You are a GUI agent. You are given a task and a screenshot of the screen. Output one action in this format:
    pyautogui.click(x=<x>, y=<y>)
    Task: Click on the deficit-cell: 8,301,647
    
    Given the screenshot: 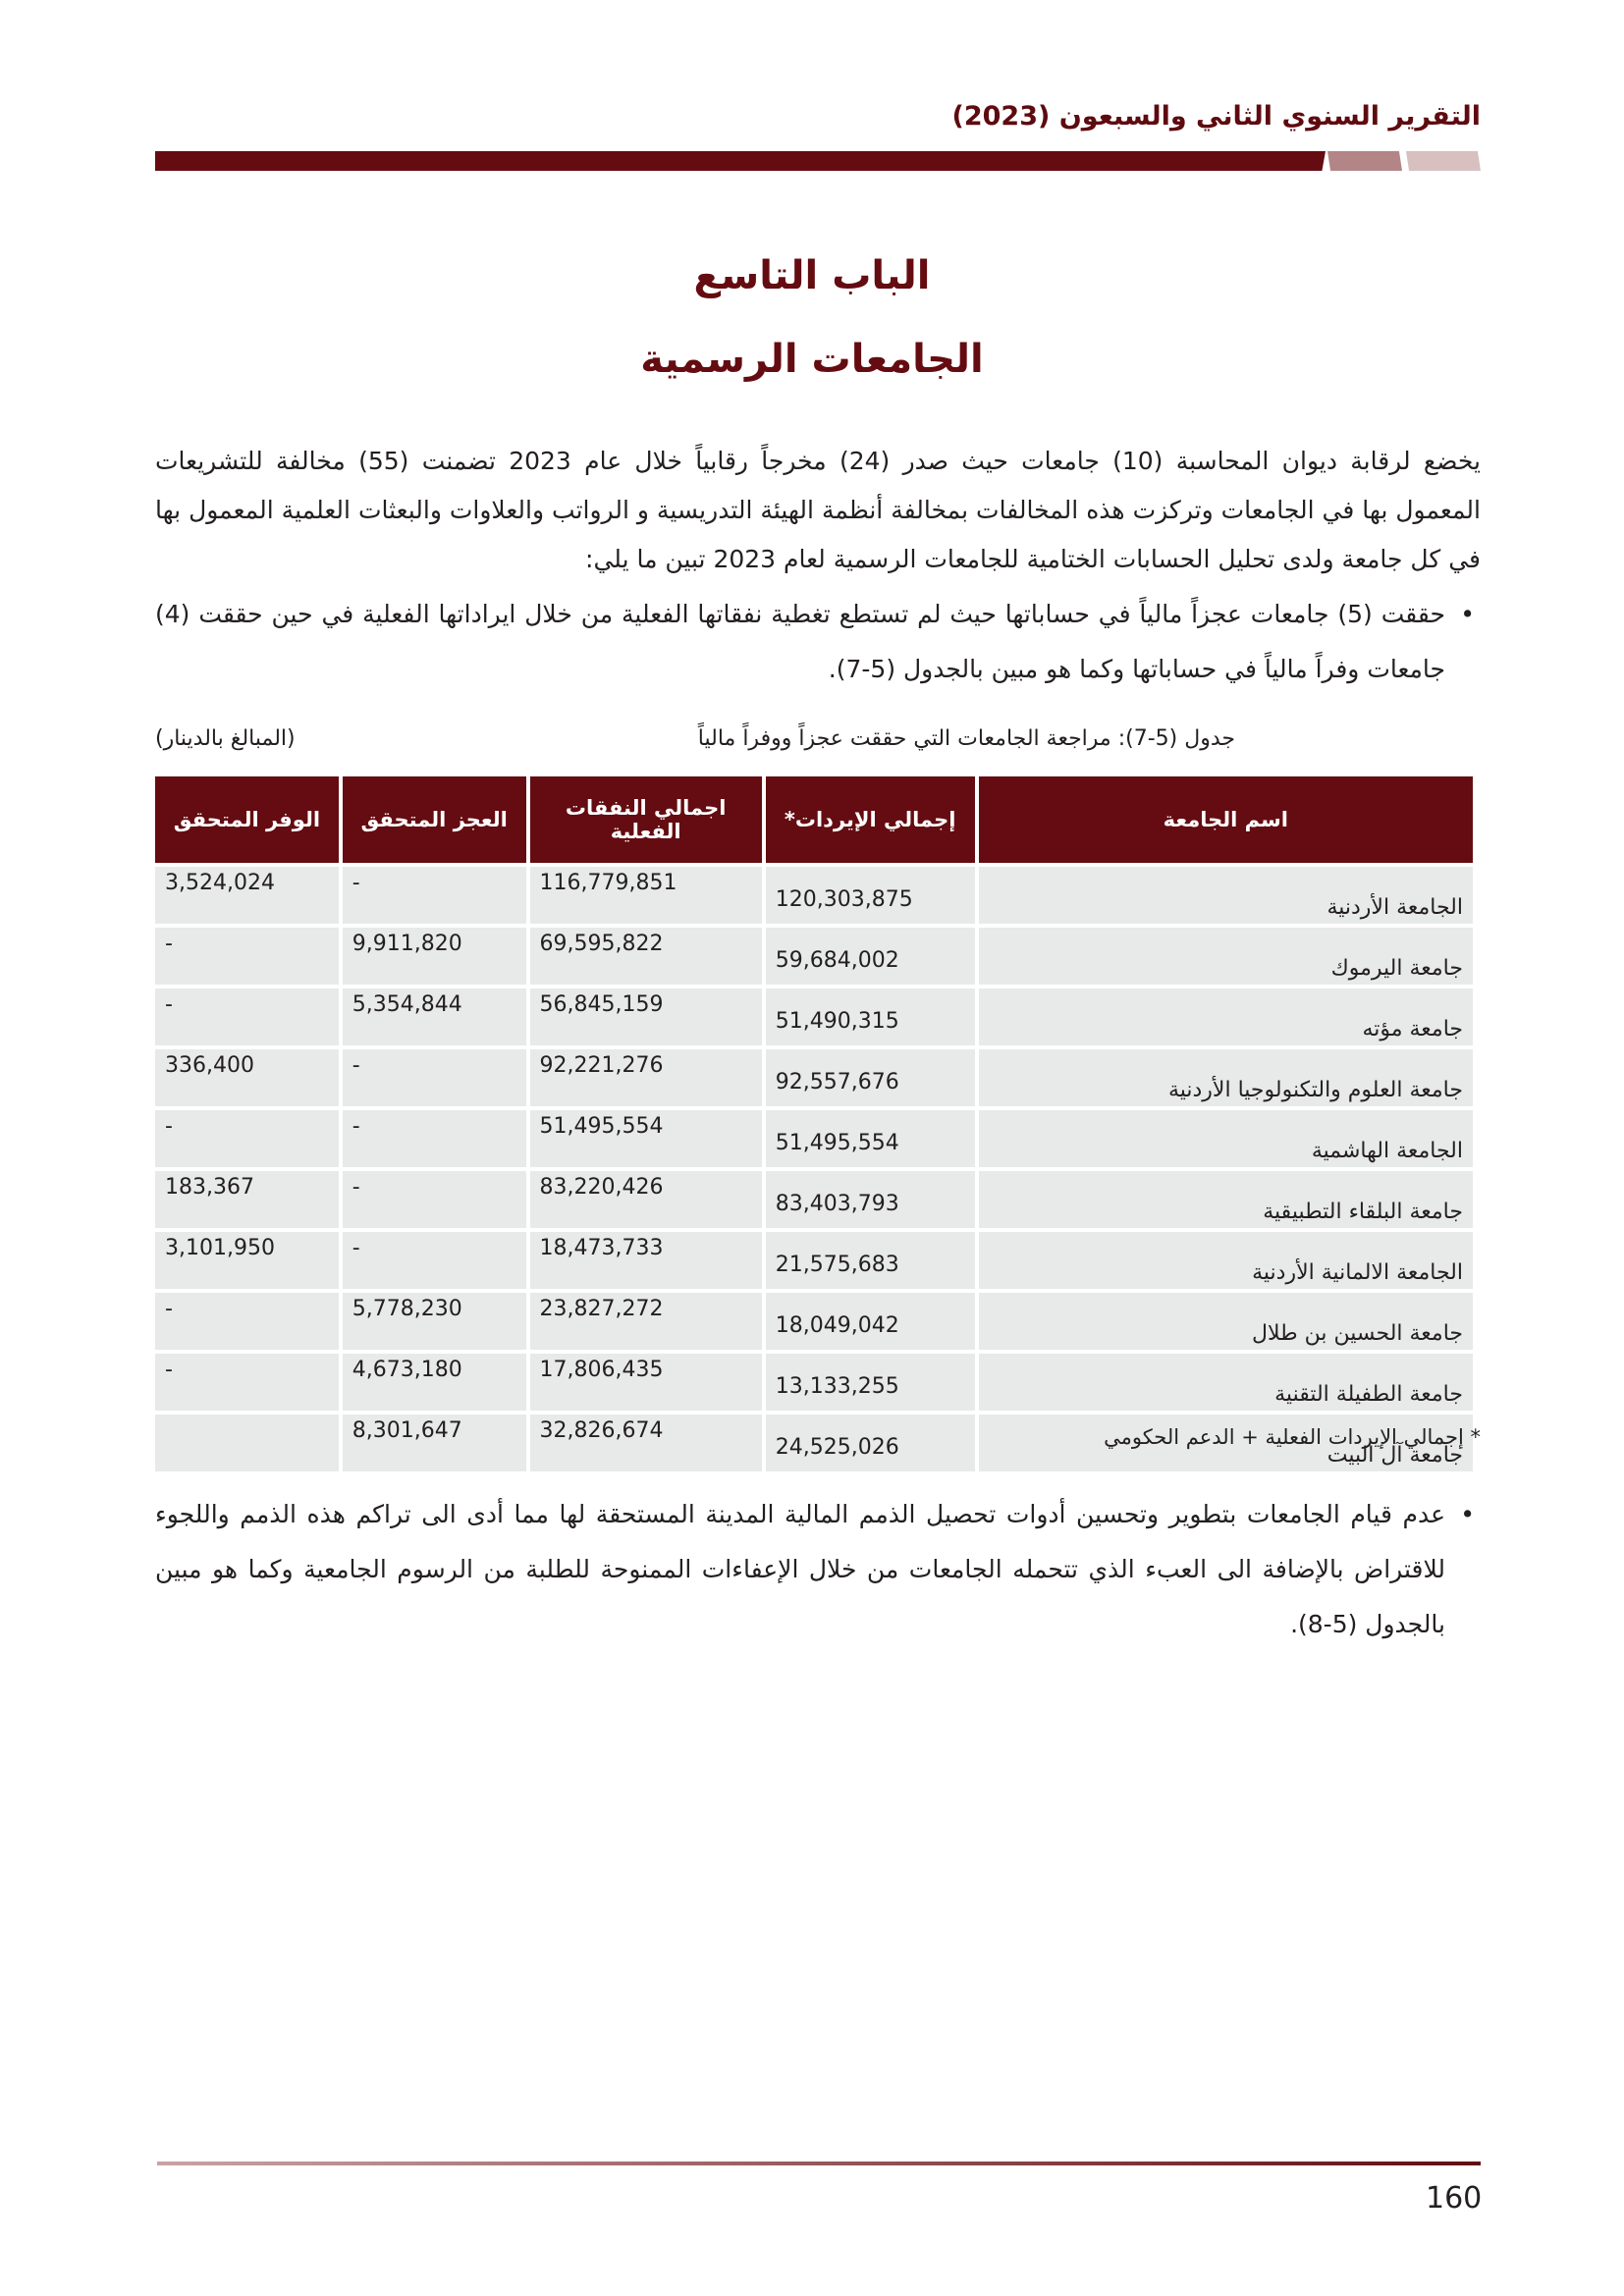 What is the action you would take?
    pyautogui.click(x=434, y=1443)
    